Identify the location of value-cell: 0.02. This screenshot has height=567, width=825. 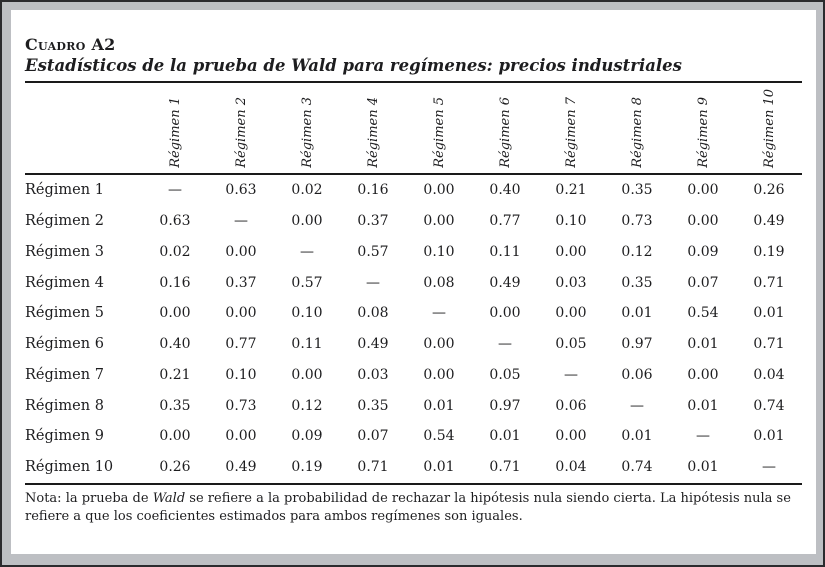
(307, 190).